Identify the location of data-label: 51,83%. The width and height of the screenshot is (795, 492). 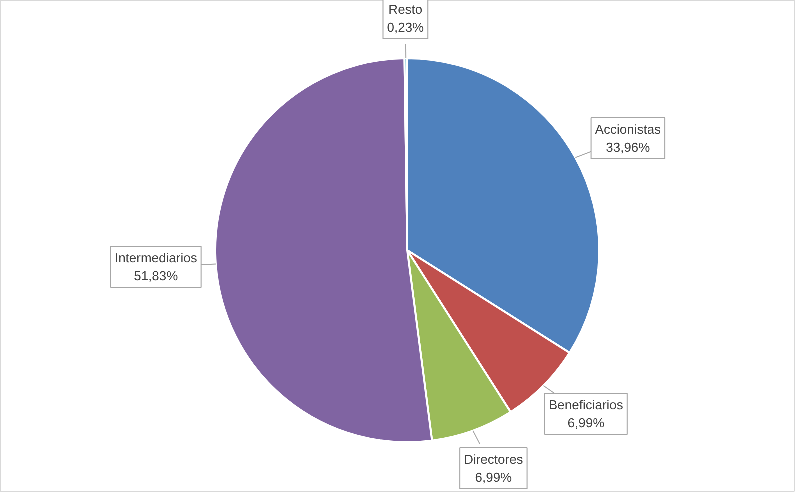
(156, 276).